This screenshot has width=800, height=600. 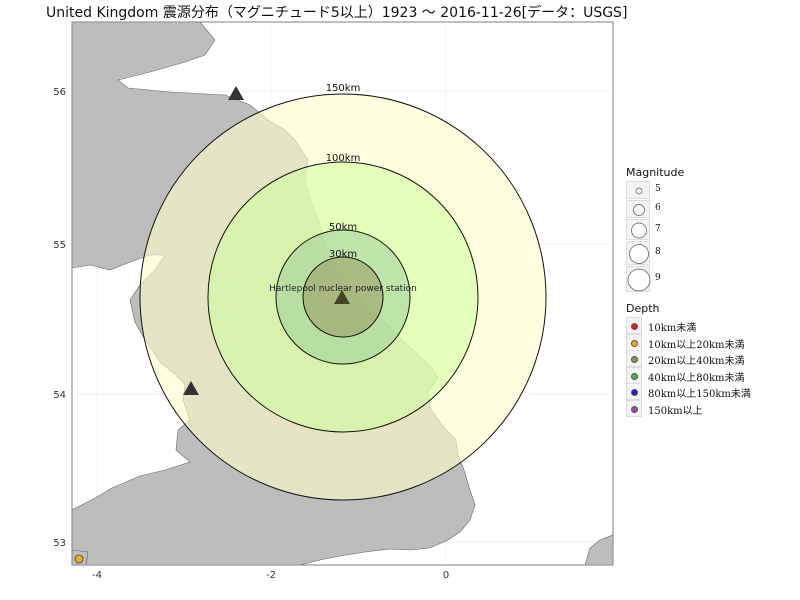 I want to click on depth-legend-item: 20km以上40km未満, so click(x=706, y=358).